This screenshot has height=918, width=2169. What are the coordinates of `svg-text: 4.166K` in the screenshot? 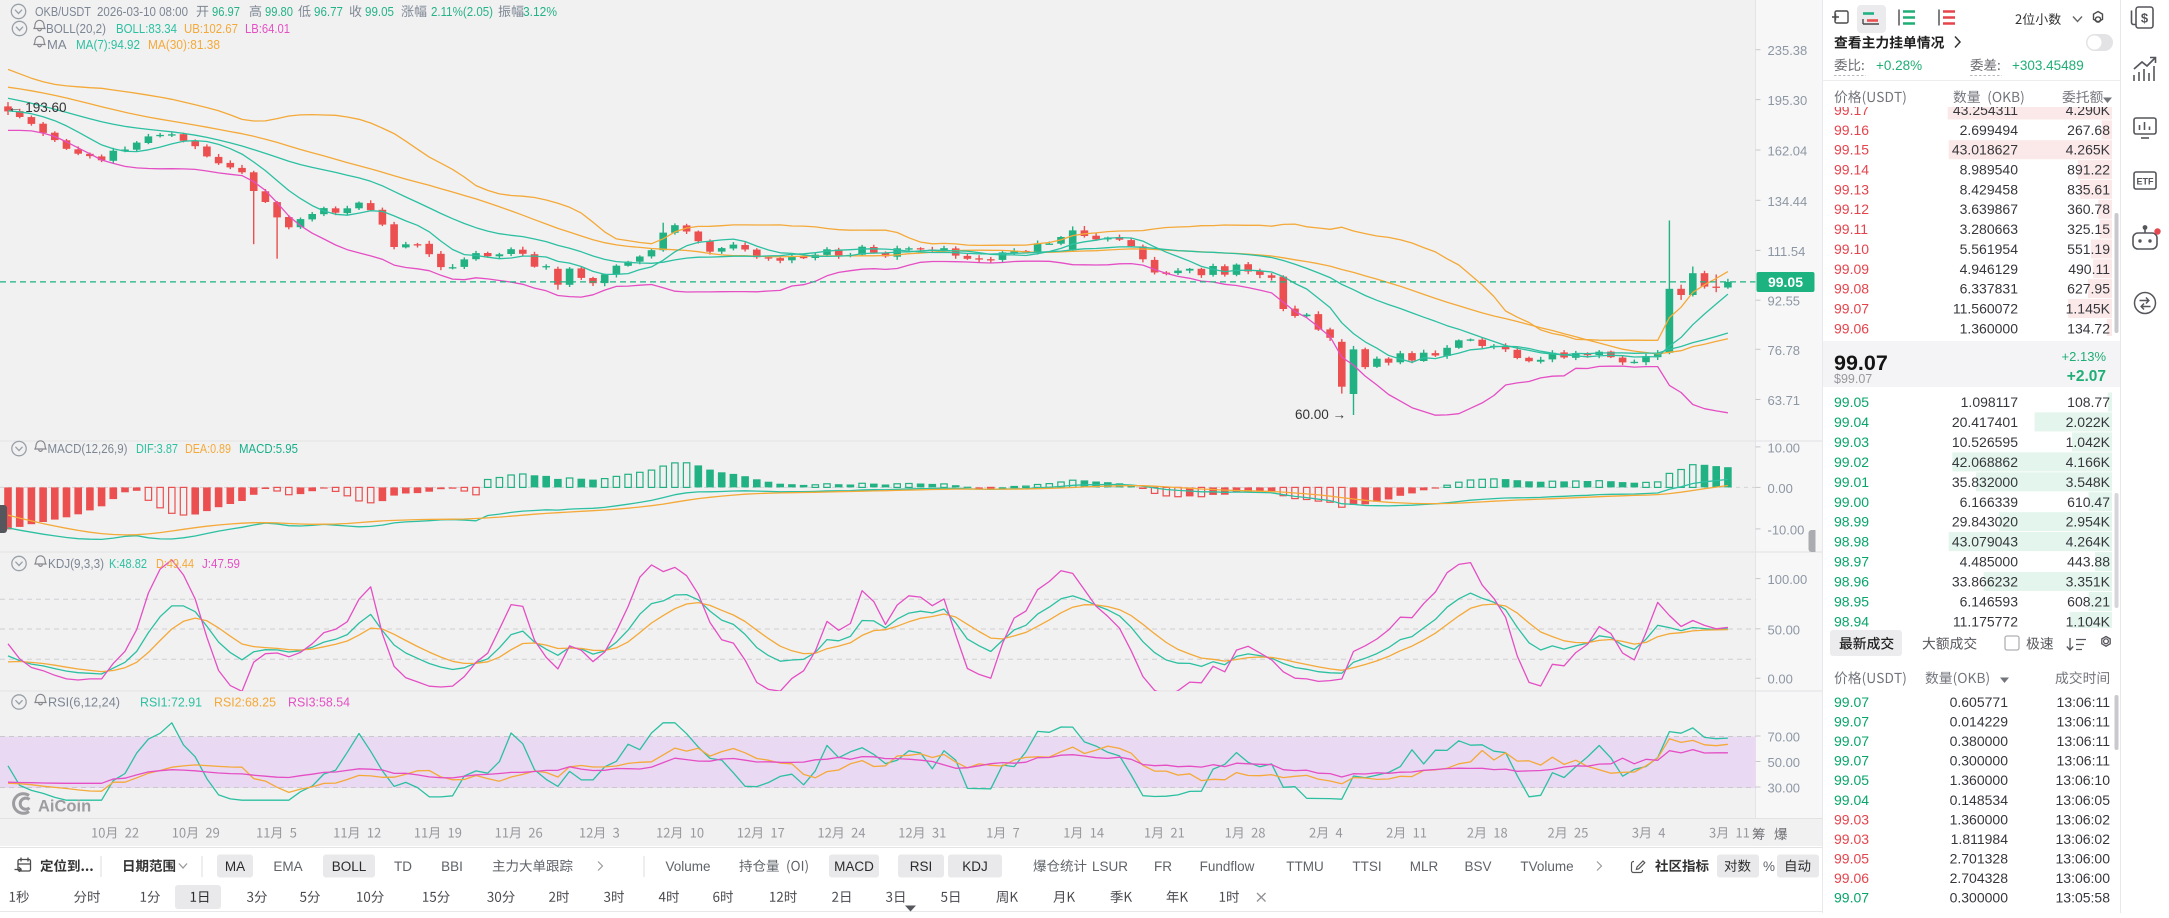 It's located at (2088, 462).